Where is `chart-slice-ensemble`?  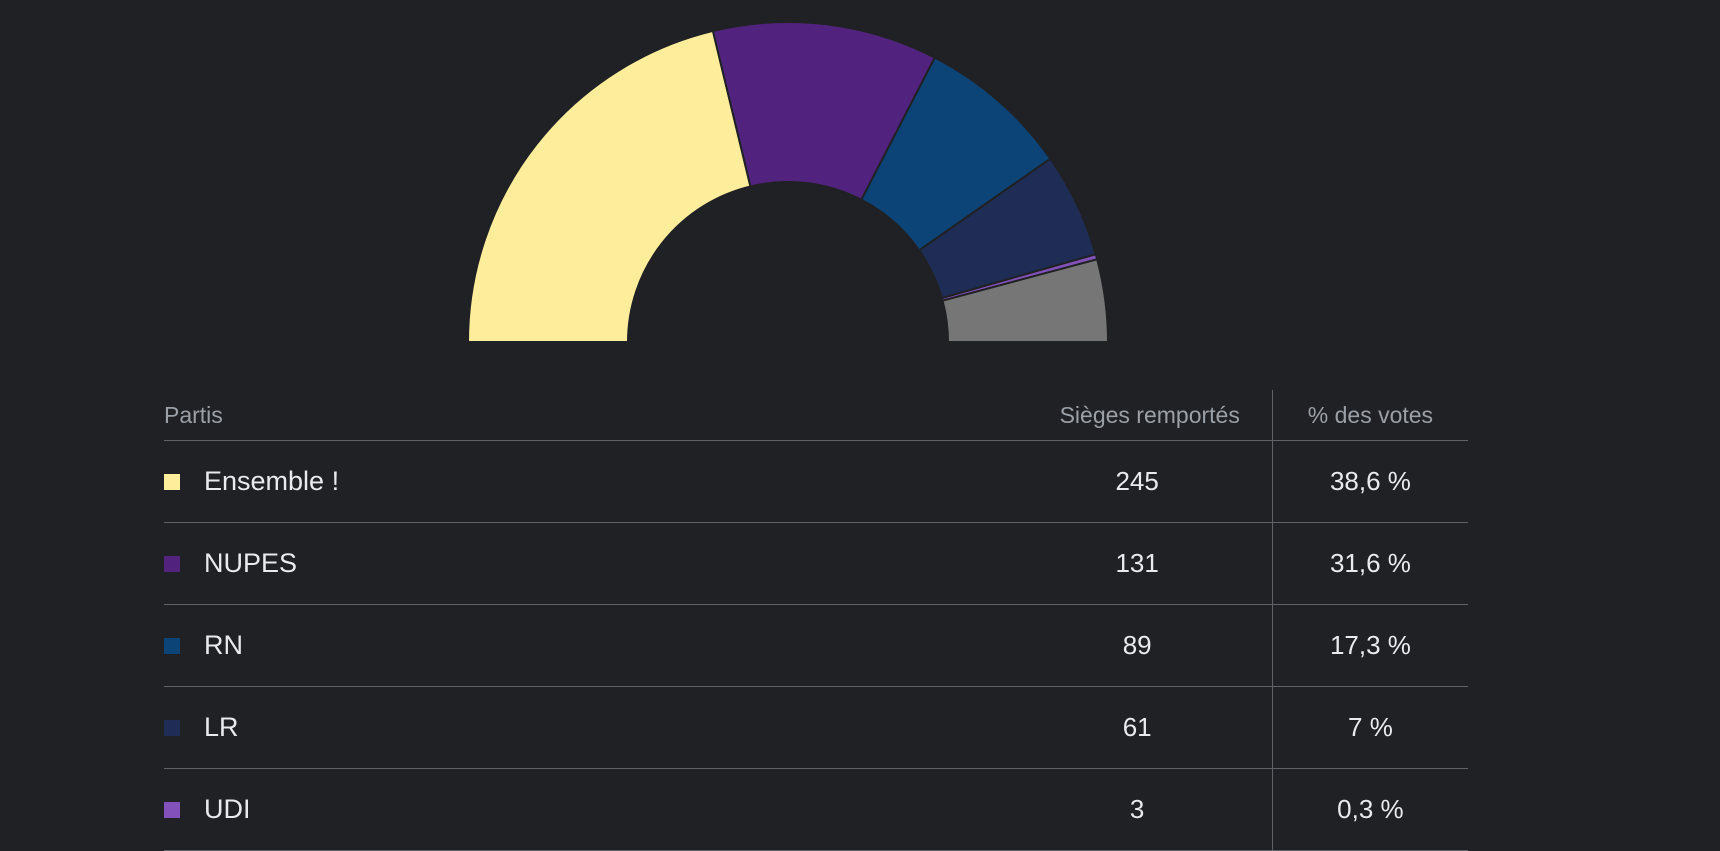
chart-slice-ensemble is located at coordinates (609, 186).